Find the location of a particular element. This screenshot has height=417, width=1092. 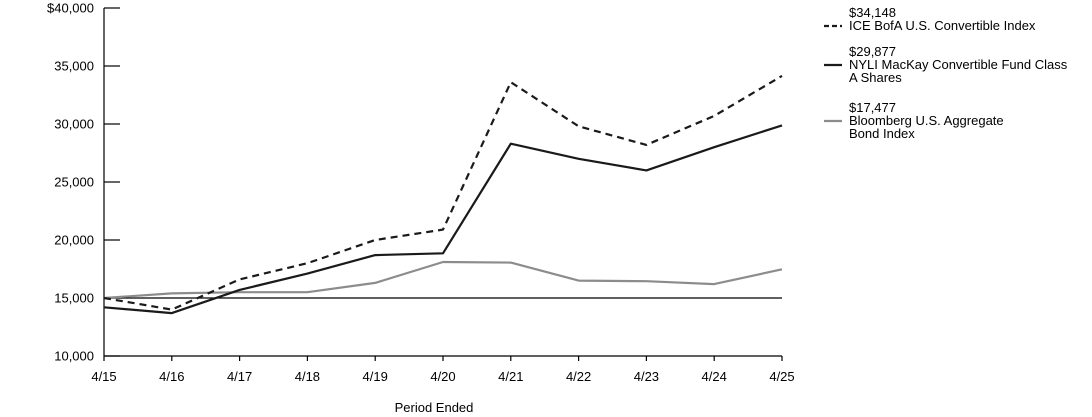

x-tick-label: 4/21 is located at coordinates (510, 376).